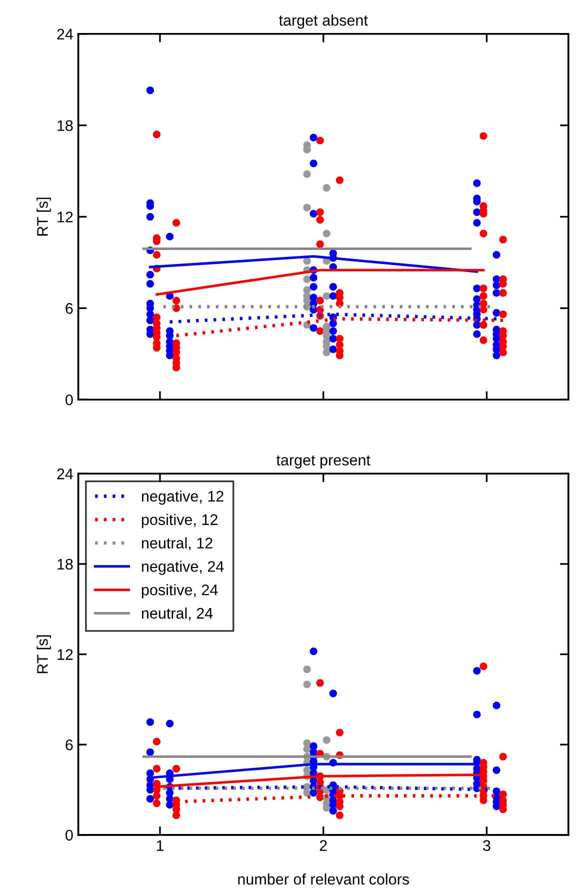 This screenshot has height=892, width=580. Describe the element at coordinates (183, 567) in the screenshot. I see `legend-label: negative, 24` at that location.